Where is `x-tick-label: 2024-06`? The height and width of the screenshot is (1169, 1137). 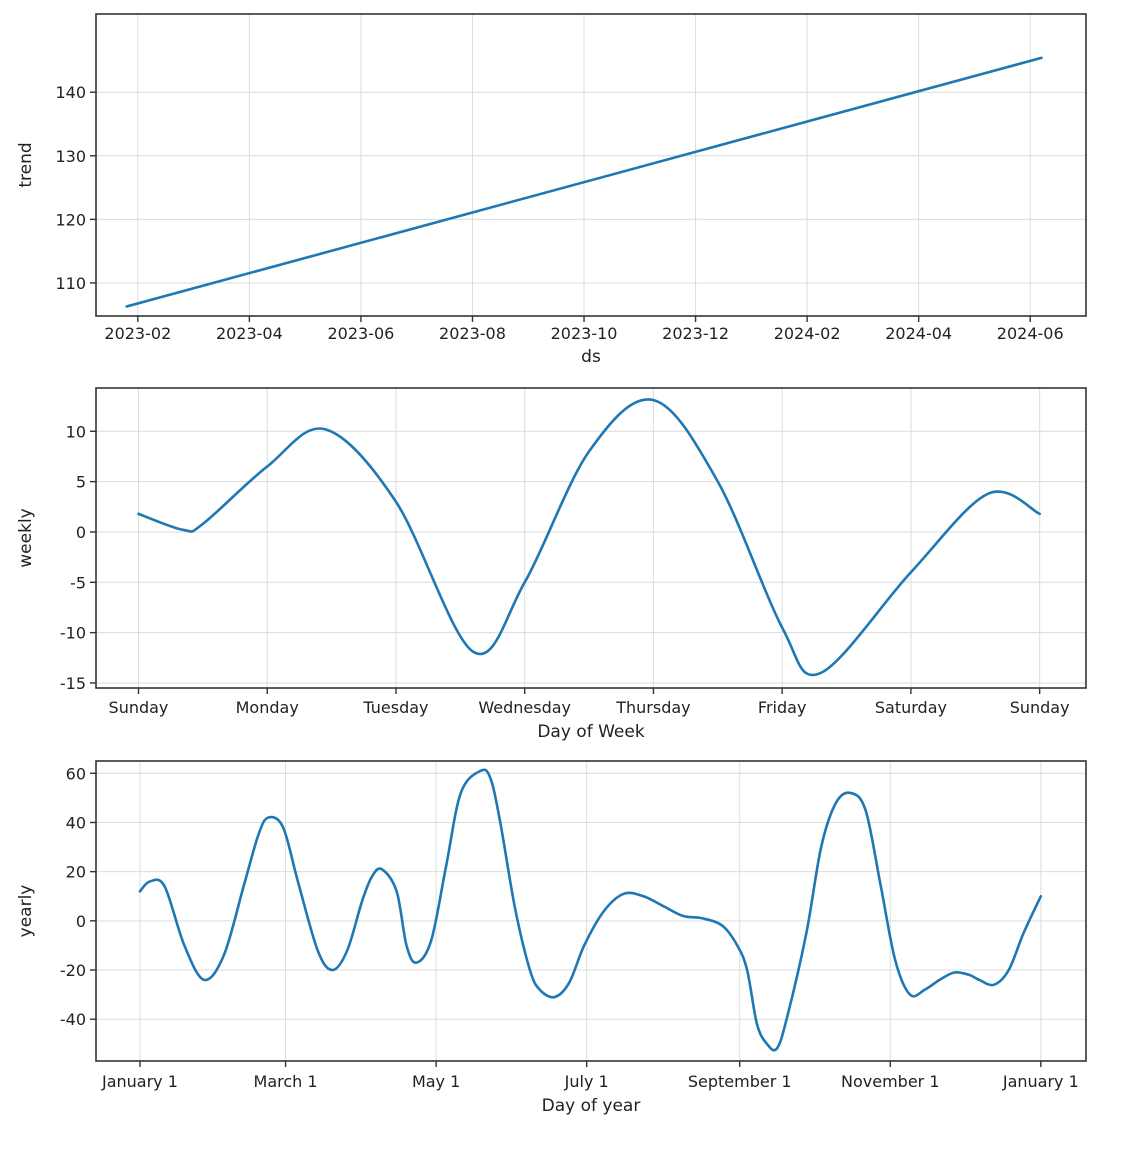
x-tick-label: 2024-06 is located at coordinates (1030, 333).